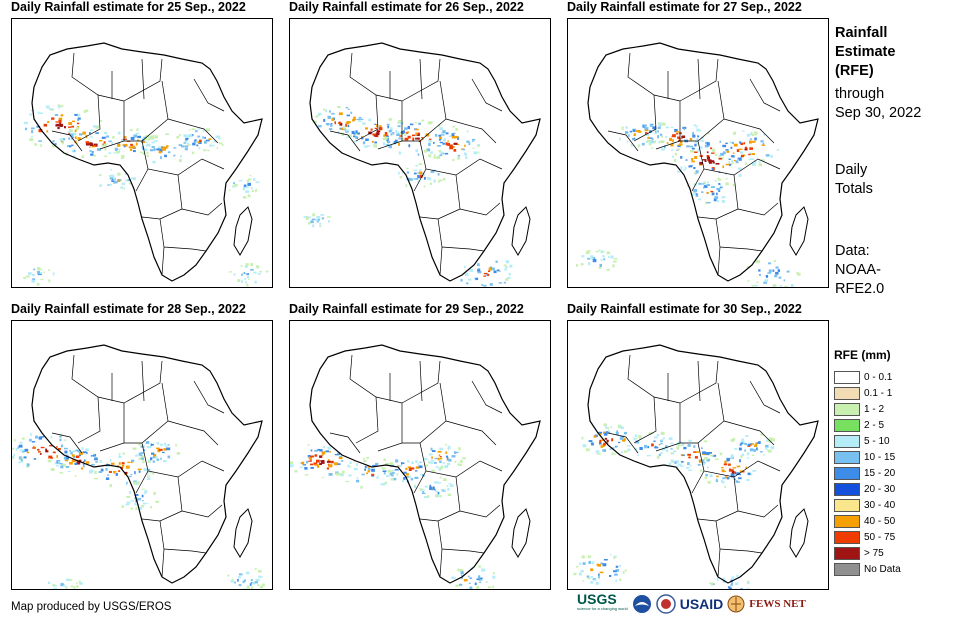 The width and height of the screenshot is (967, 626). I want to click on rainfall-map, so click(142, 455).